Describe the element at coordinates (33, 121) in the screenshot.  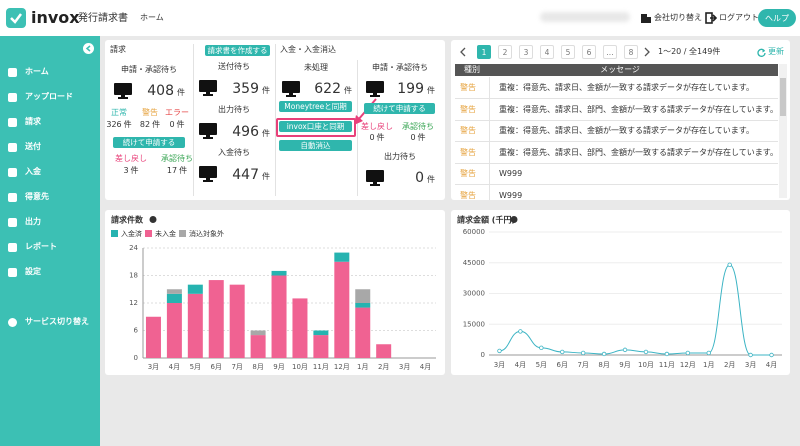
I see `menu-item: 請求` at that location.